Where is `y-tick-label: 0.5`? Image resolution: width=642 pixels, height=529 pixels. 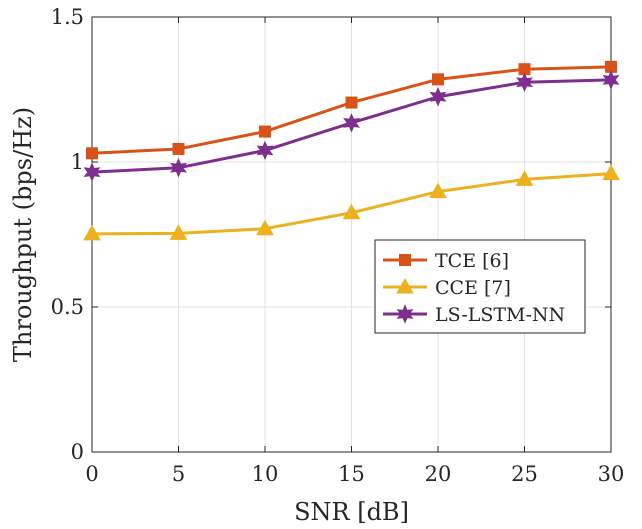
y-tick-label: 0.5 is located at coordinates (67, 307).